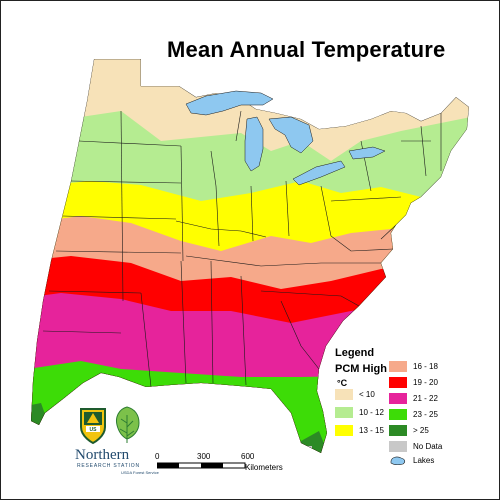  What do you see at coordinates (425, 414) in the screenshot?
I see `legend-label: 23 - 25` at bounding box center [425, 414].